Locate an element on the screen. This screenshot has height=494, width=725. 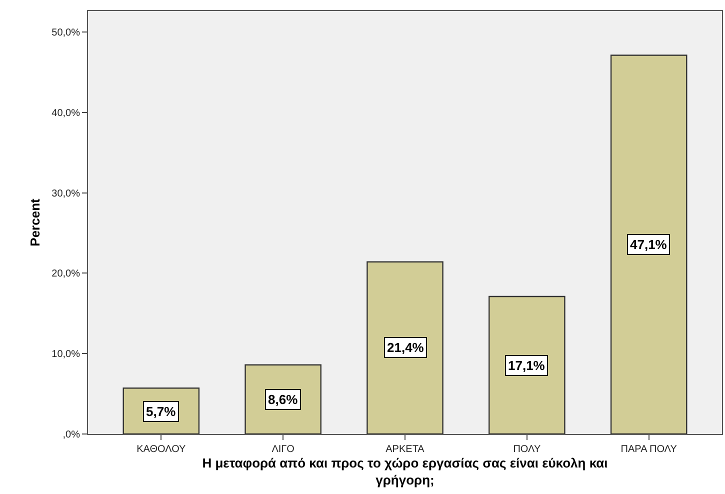
y-tick-label: 30,0% is located at coordinates (66, 194).